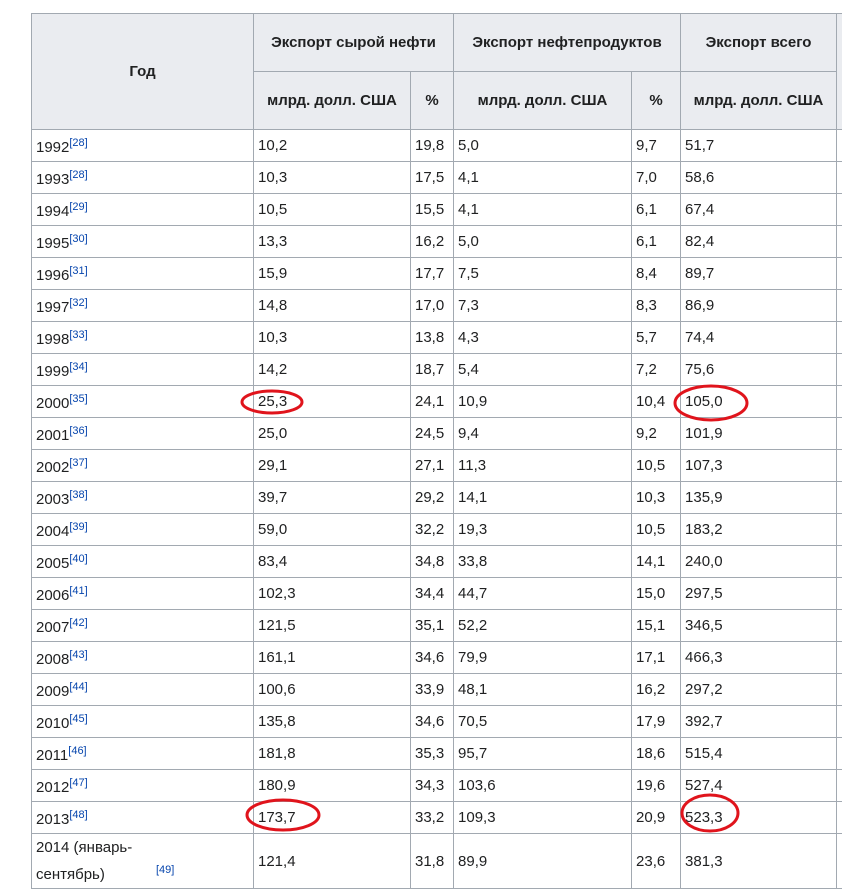 Image resolution: width=842 pixels, height=889 pixels. What do you see at coordinates (52, 243) in the screenshot?
I see `year: 1995` at bounding box center [52, 243].